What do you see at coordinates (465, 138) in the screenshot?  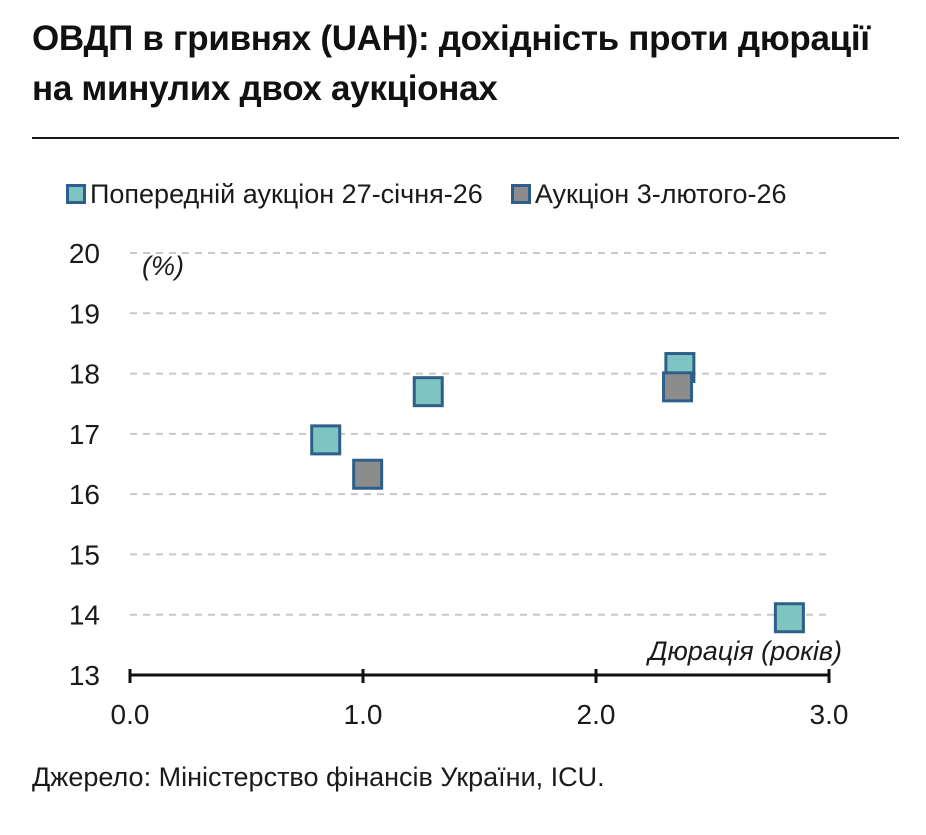 I see `title-divider` at bounding box center [465, 138].